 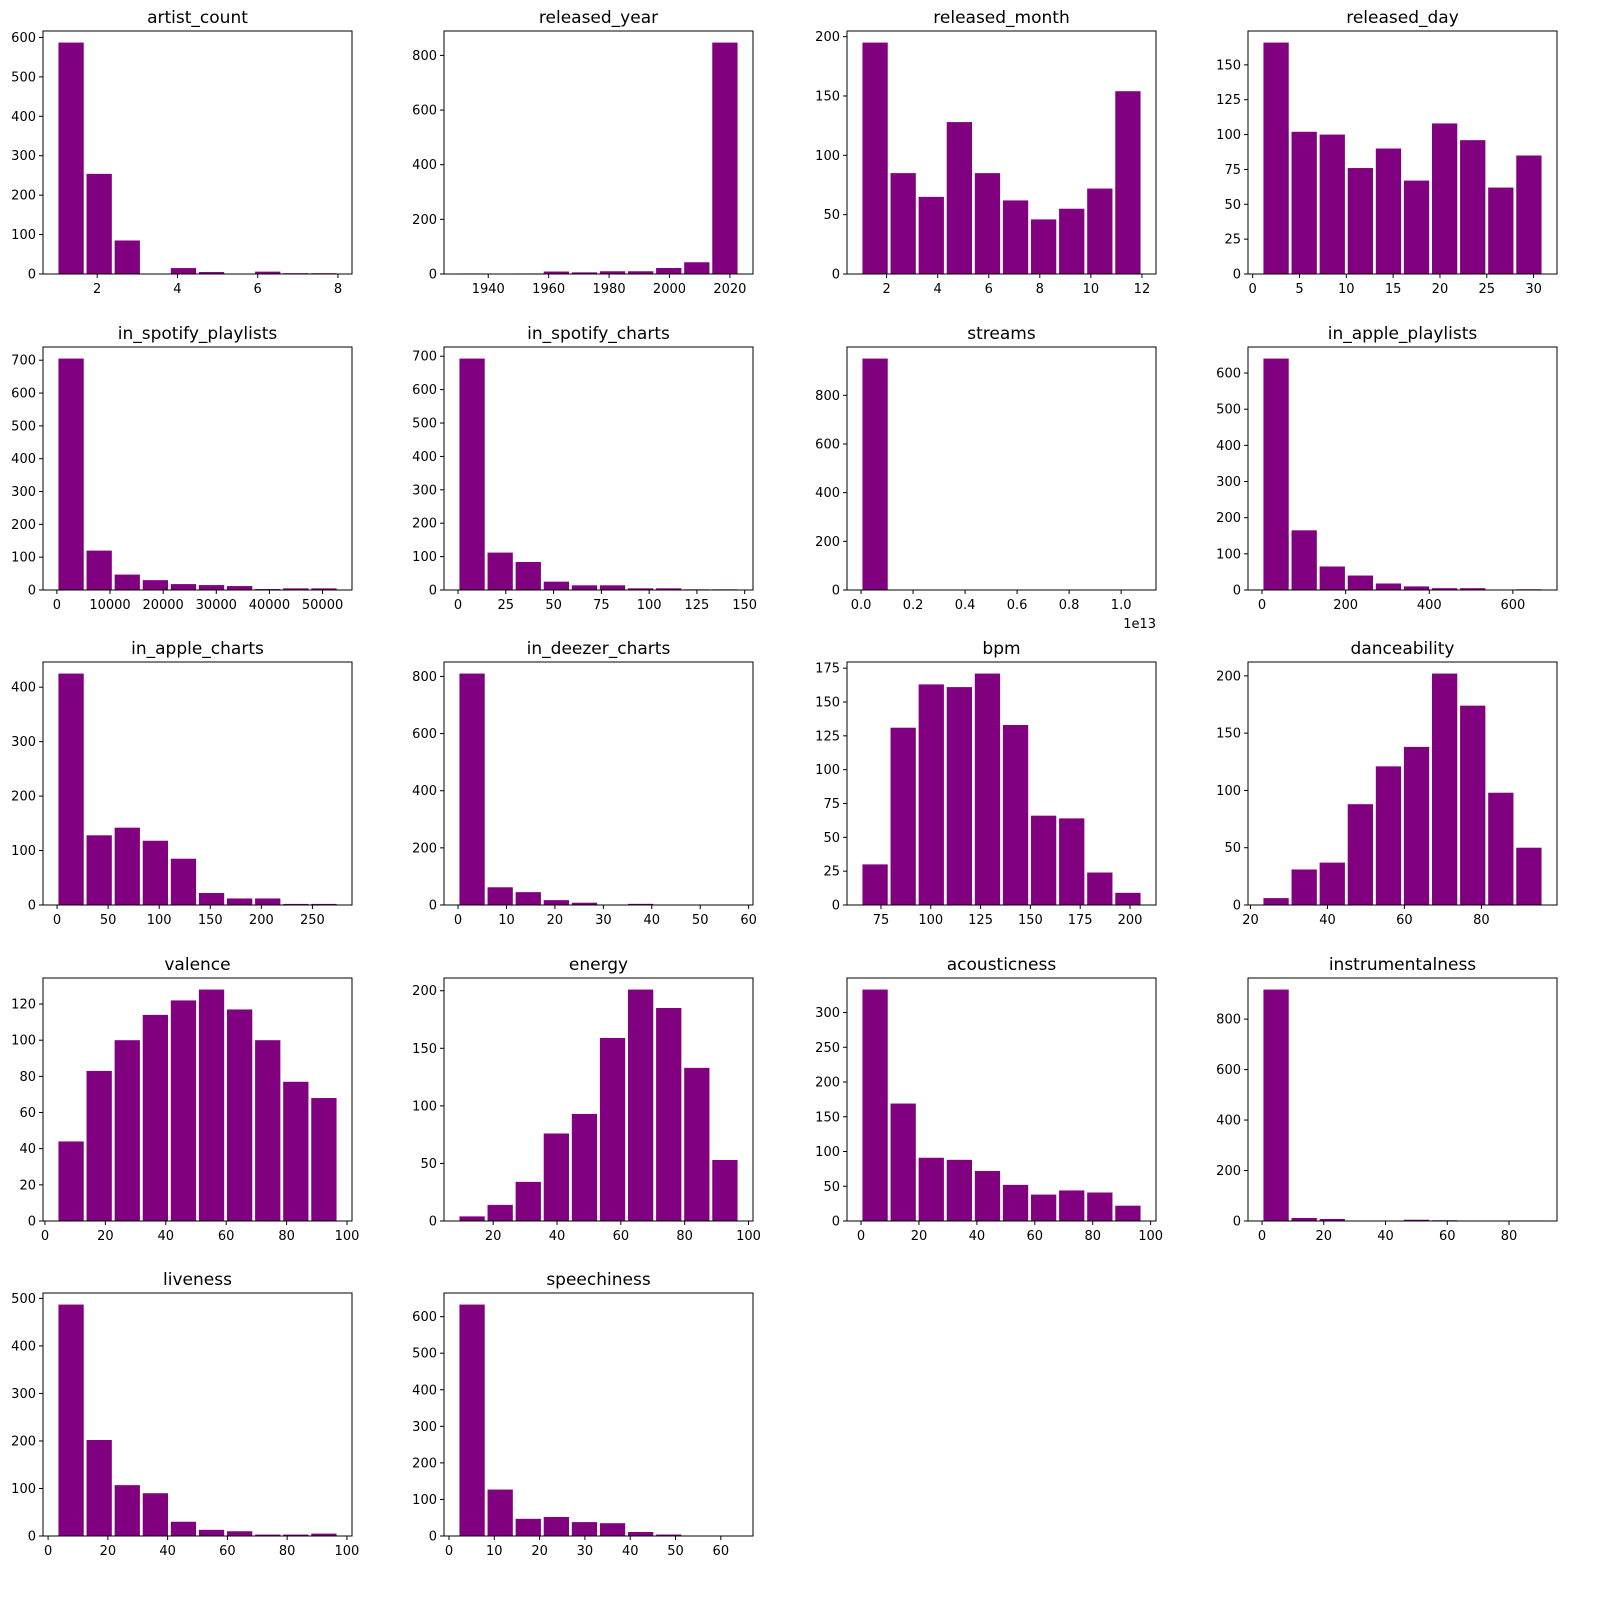 What do you see at coordinates (1402, 965) in the screenshot?
I see `subplot-title: instrumentalness` at bounding box center [1402, 965].